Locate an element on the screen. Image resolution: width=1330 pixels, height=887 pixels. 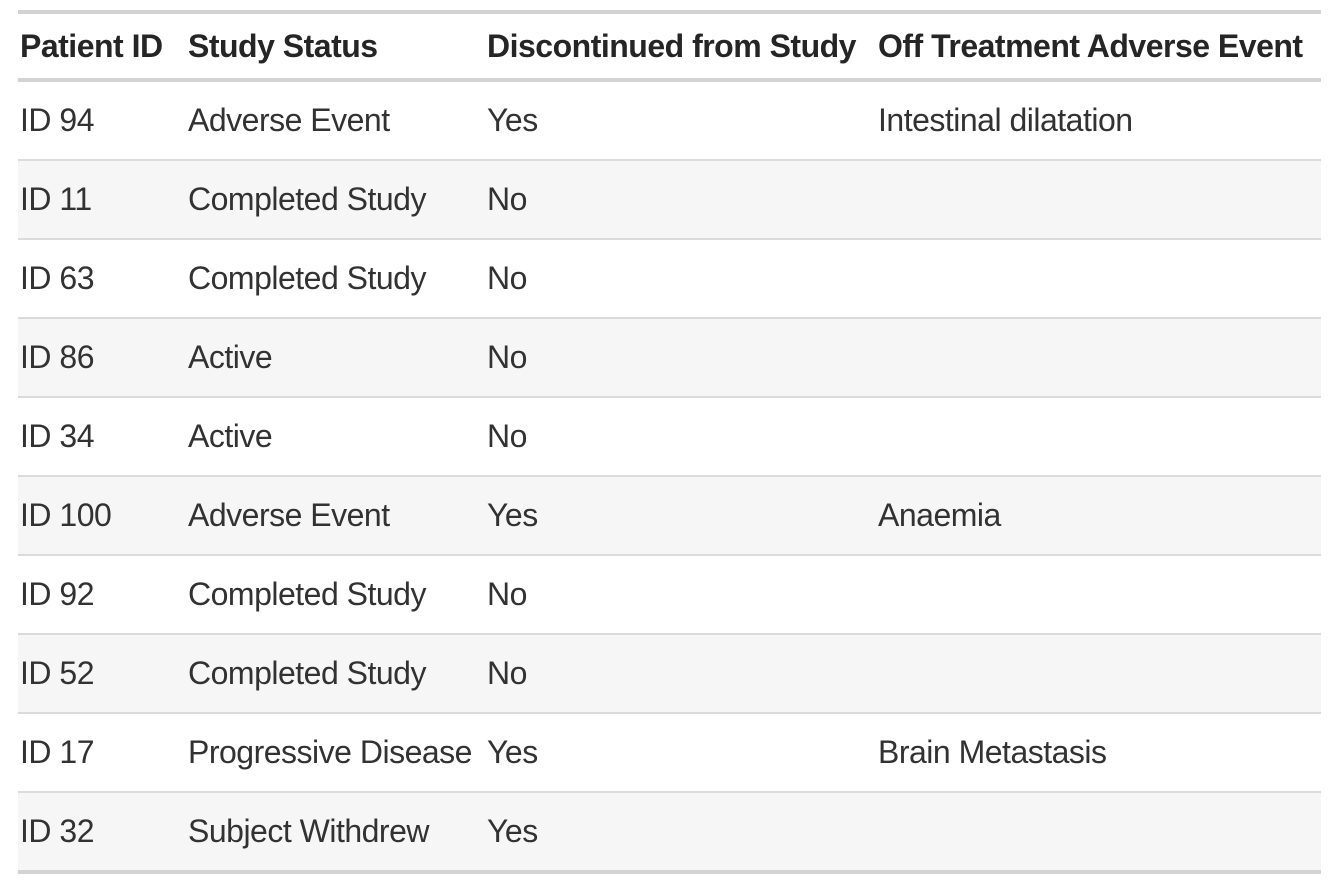
cell-patient_id: ID 52 is located at coordinates (102, 674).